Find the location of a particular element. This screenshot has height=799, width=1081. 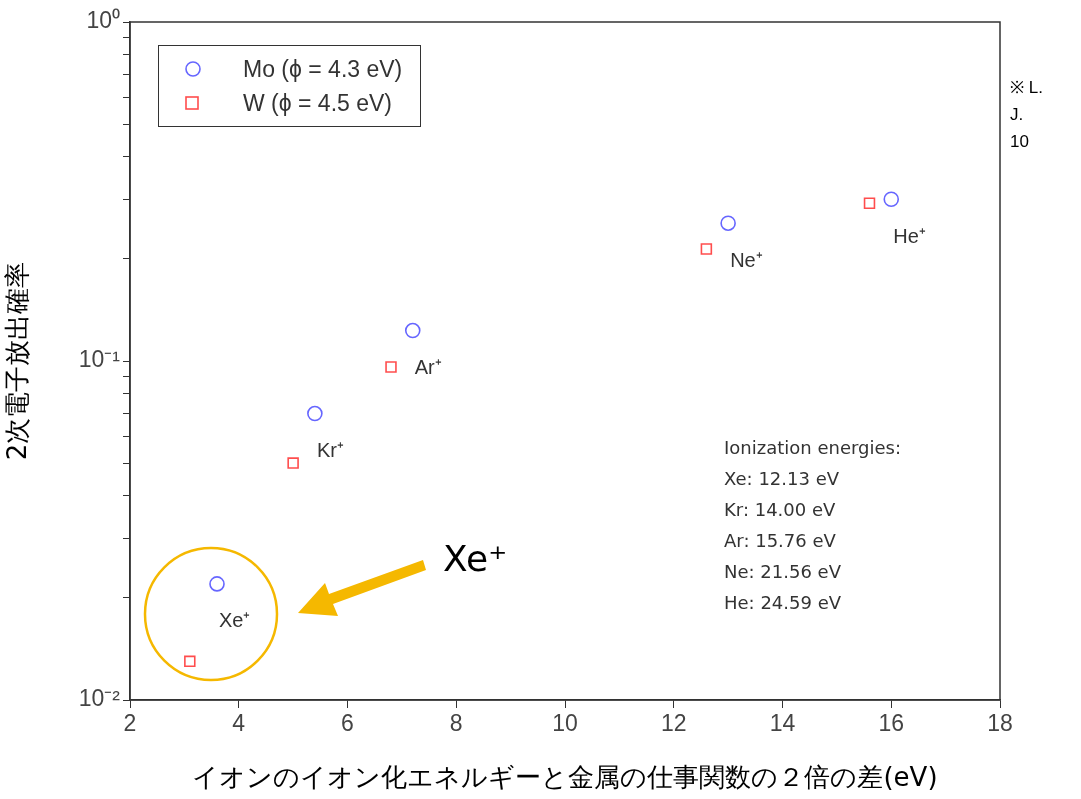

x-axis-title: イオンのイオン化エネルギーと金属の仕事関数の２倍の差(eV) is located at coordinates (565, 777).